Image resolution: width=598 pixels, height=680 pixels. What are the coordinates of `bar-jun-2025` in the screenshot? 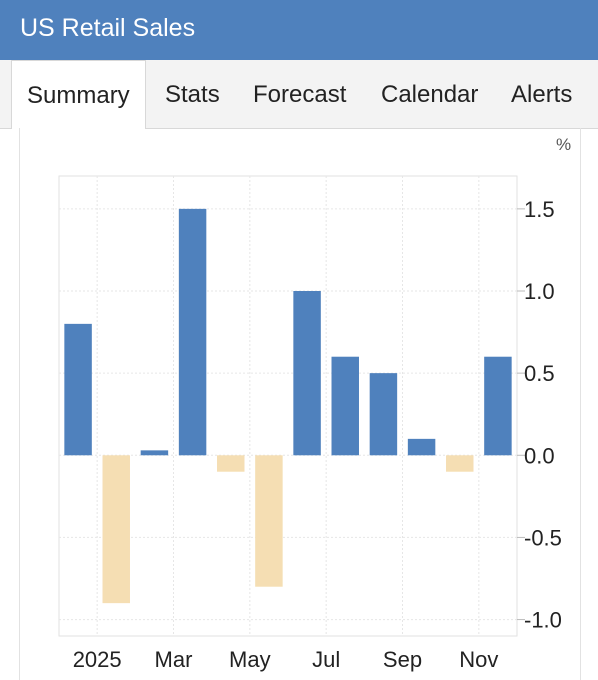 It's located at (307, 373).